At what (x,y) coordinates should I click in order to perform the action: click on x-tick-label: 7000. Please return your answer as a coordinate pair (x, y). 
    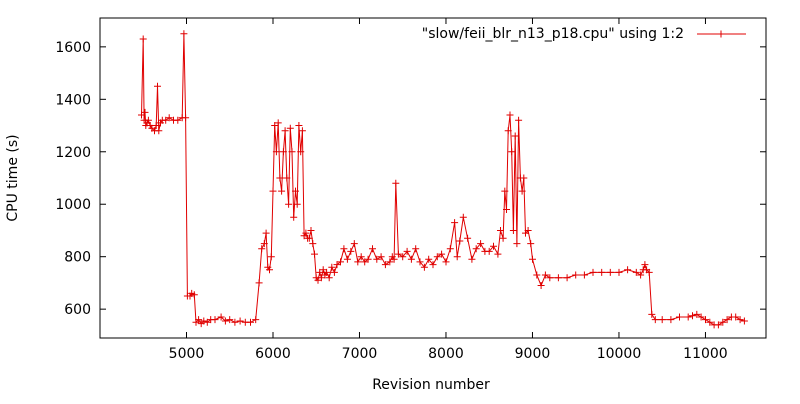
    Looking at the image, I should click on (360, 354).